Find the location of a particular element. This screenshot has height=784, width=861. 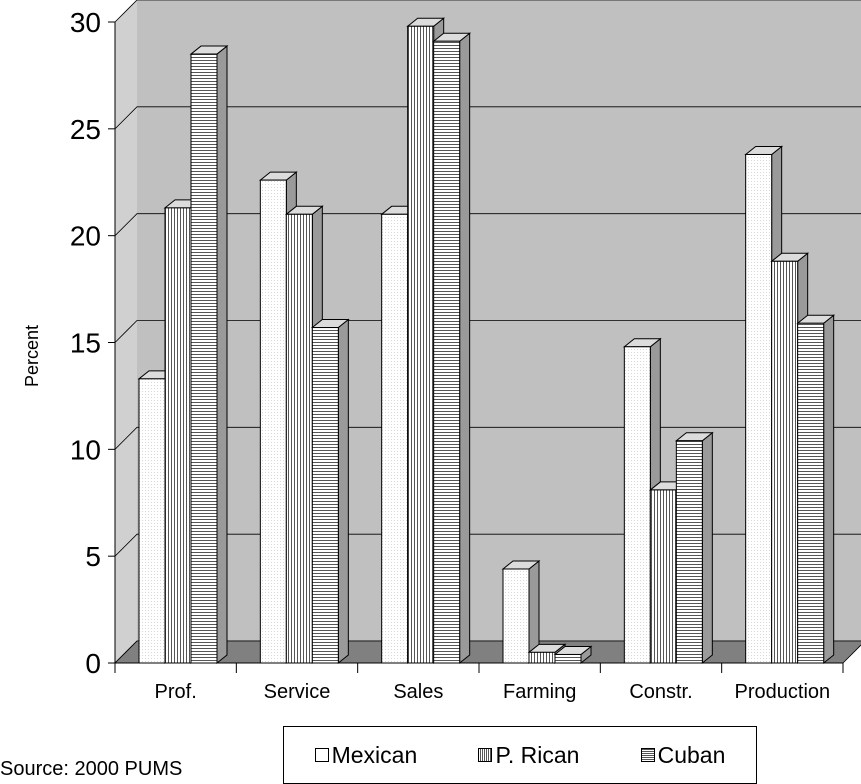

y-tick-label: 0 is located at coordinates (93, 663).